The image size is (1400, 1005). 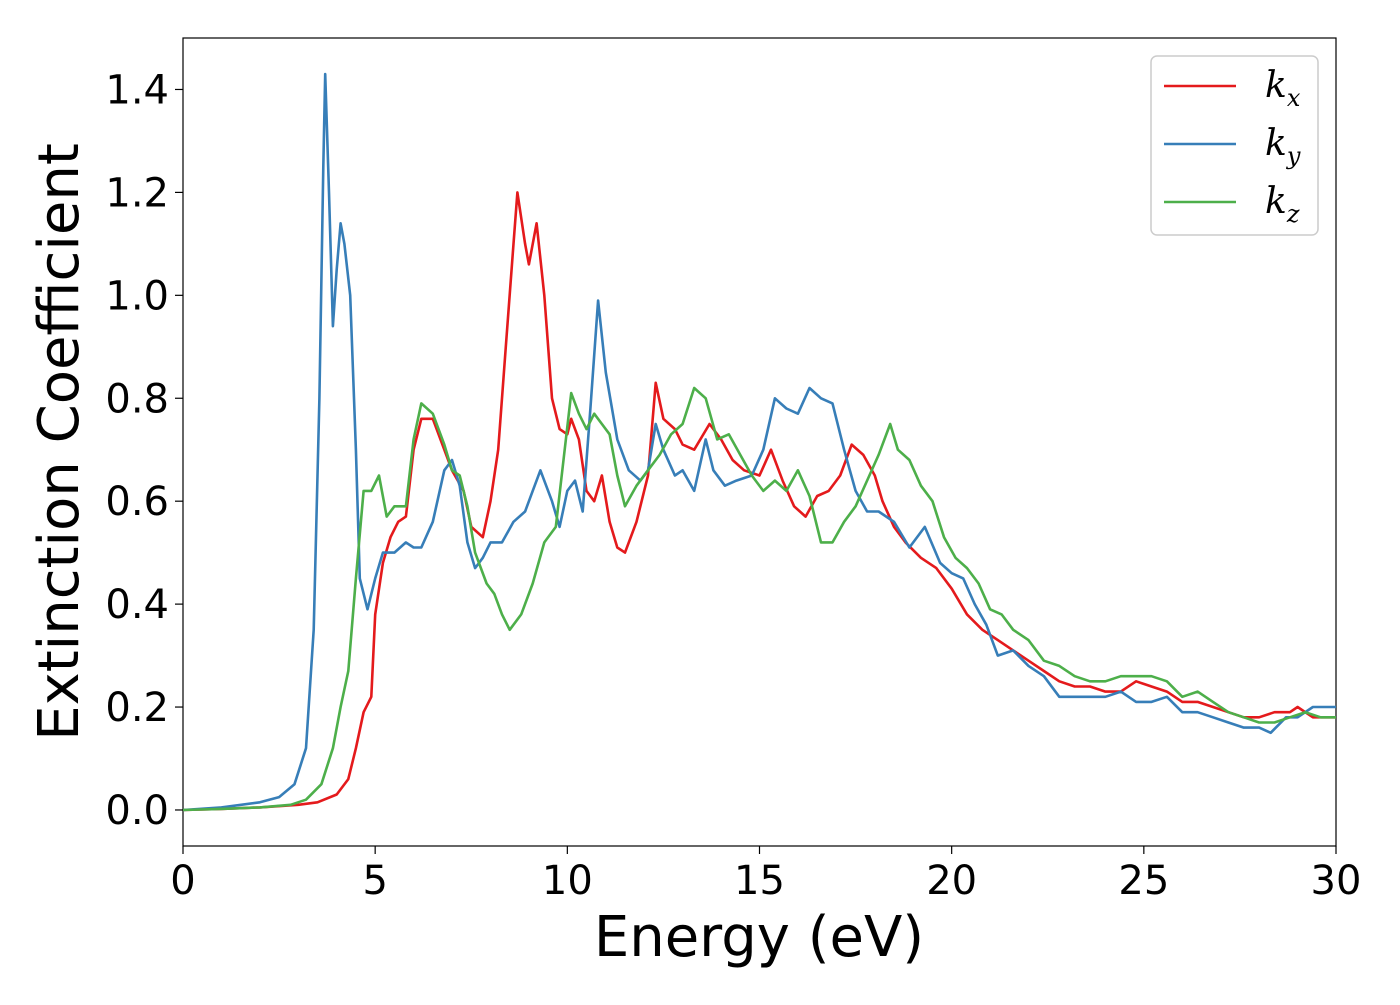 What do you see at coordinates (137, 605) in the screenshot?
I see `y-tick-label: 0.4` at bounding box center [137, 605].